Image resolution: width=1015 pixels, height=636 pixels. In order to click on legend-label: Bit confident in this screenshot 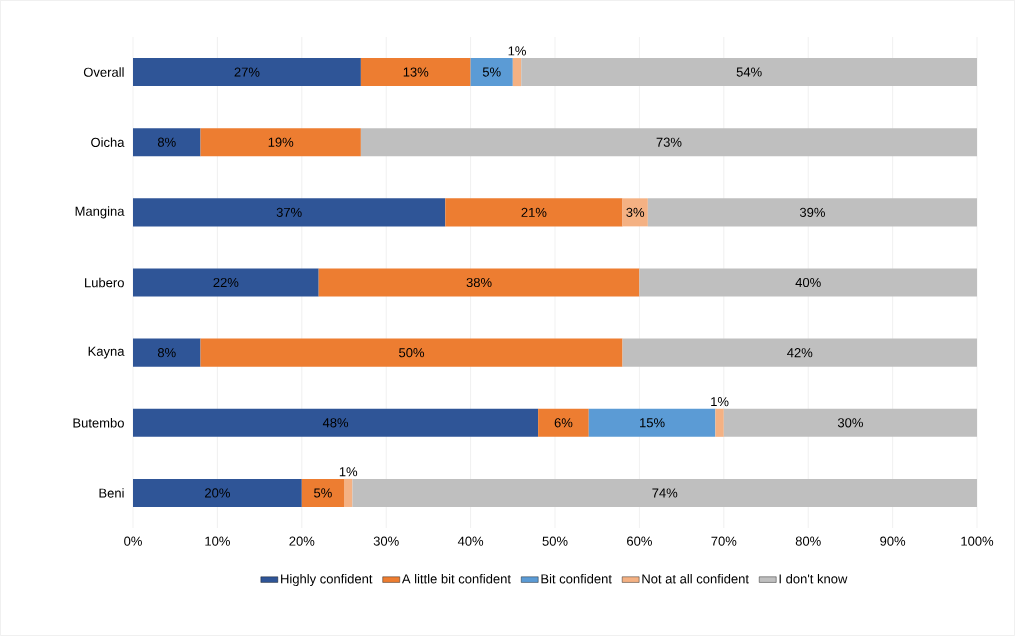, I will do `click(576, 578)`.